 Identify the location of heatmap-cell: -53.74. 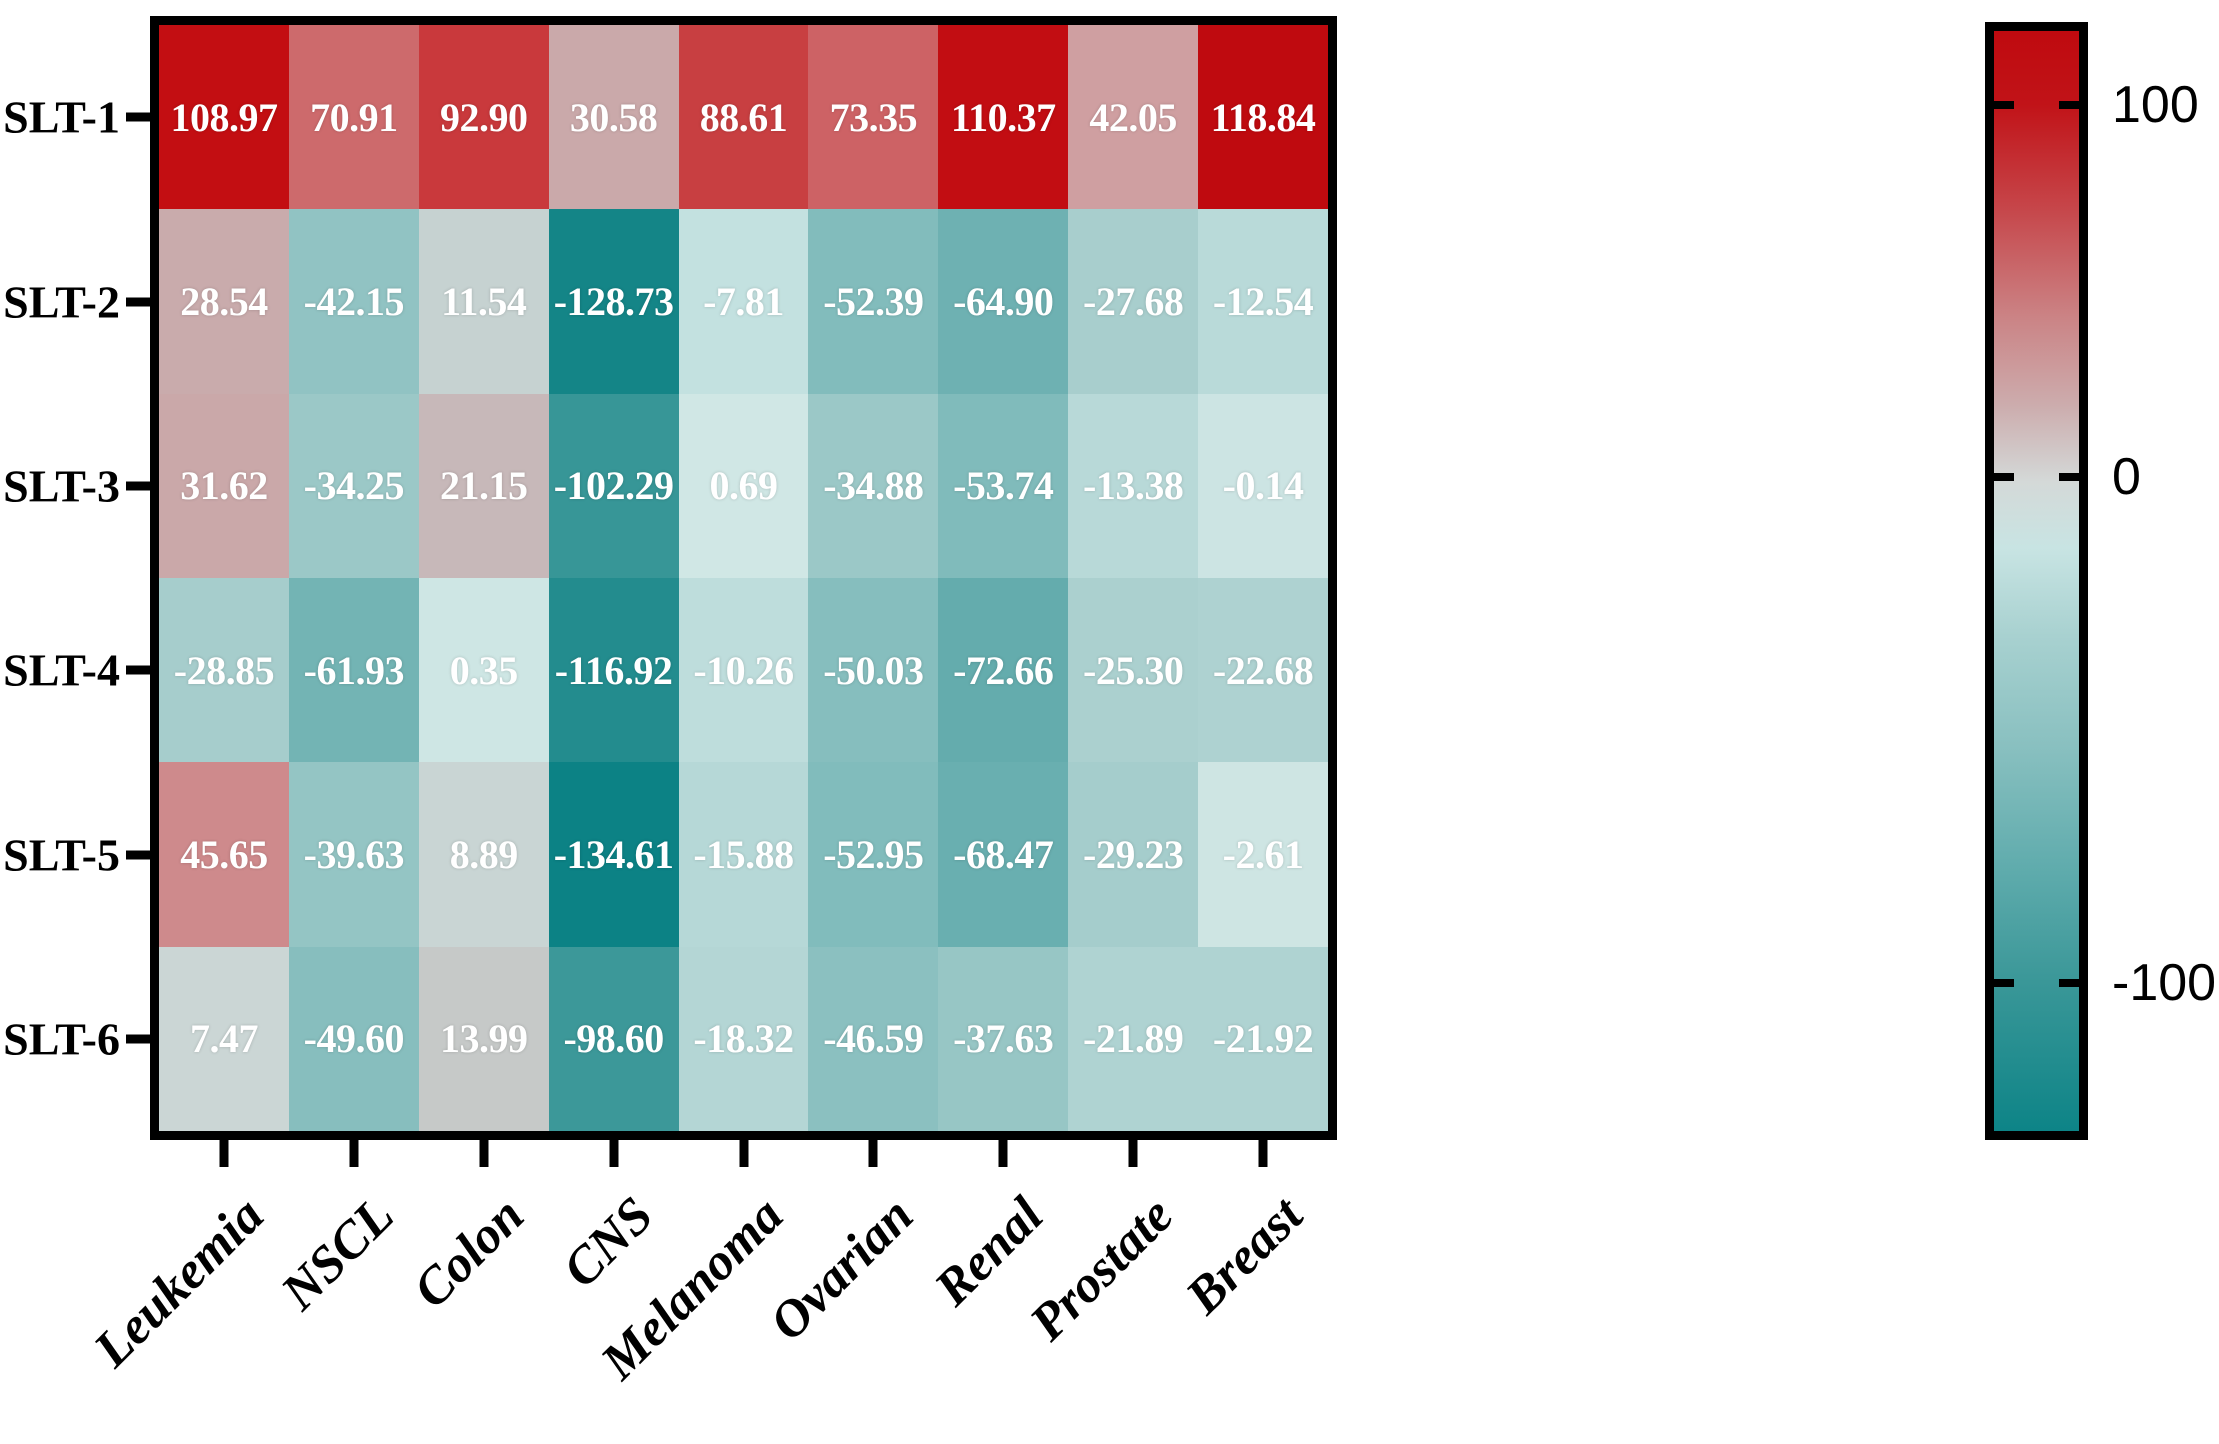
(1003, 485).